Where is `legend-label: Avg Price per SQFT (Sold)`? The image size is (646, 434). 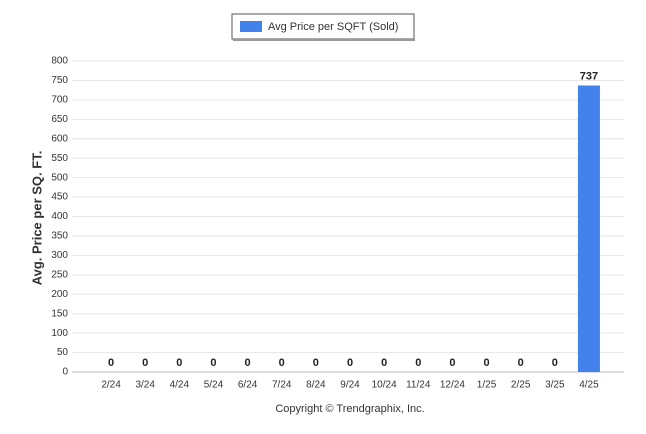 legend-label: Avg Price per SQFT (Sold) is located at coordinates (333, 27).